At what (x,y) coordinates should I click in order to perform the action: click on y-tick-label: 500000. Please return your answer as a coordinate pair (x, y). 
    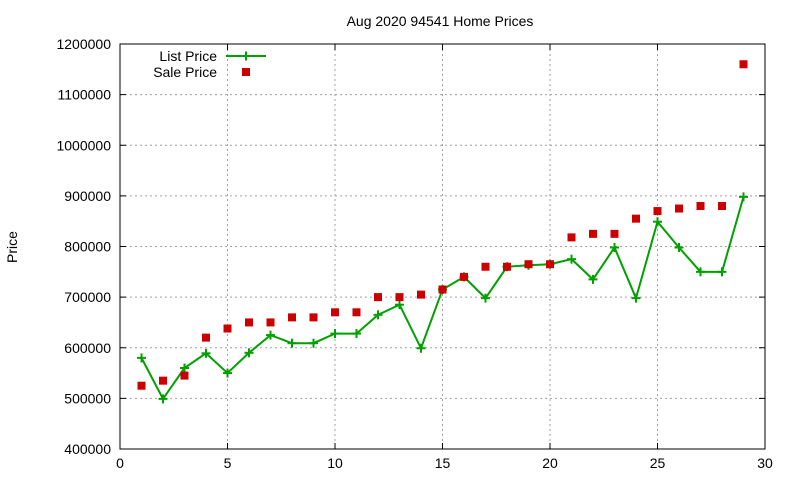
    Looking at the image, I should click on (87, 398).